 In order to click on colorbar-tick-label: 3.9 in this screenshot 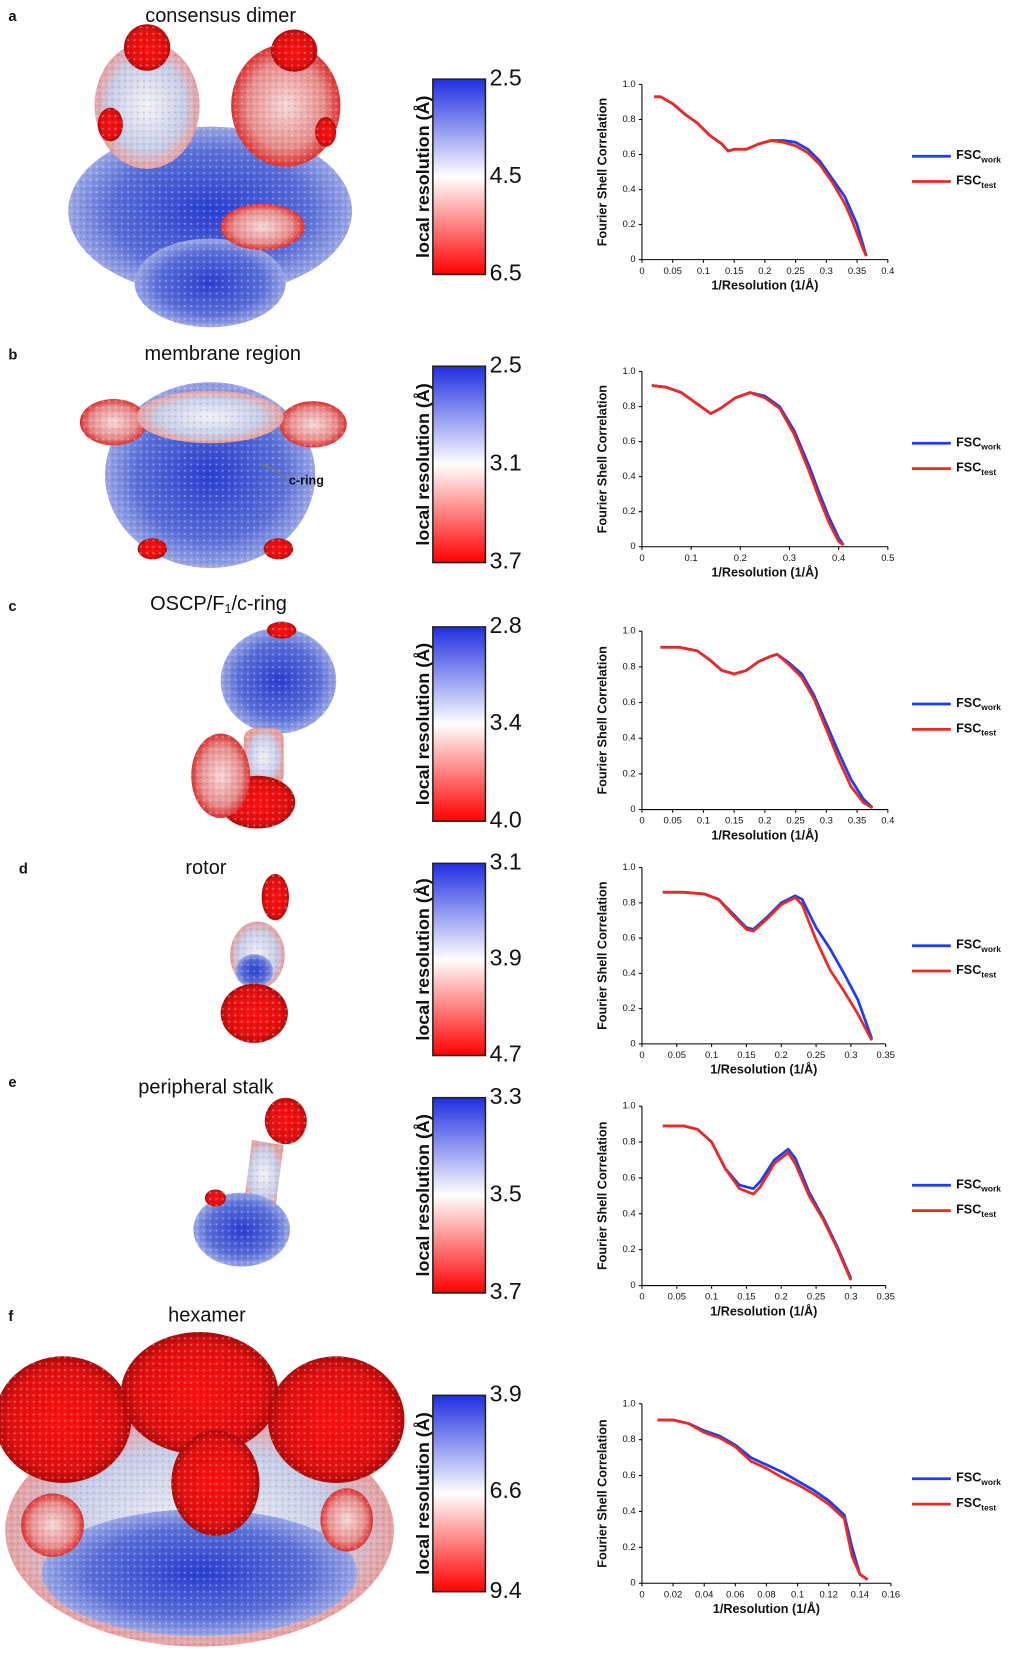, I will do `click(506, 1393)`.